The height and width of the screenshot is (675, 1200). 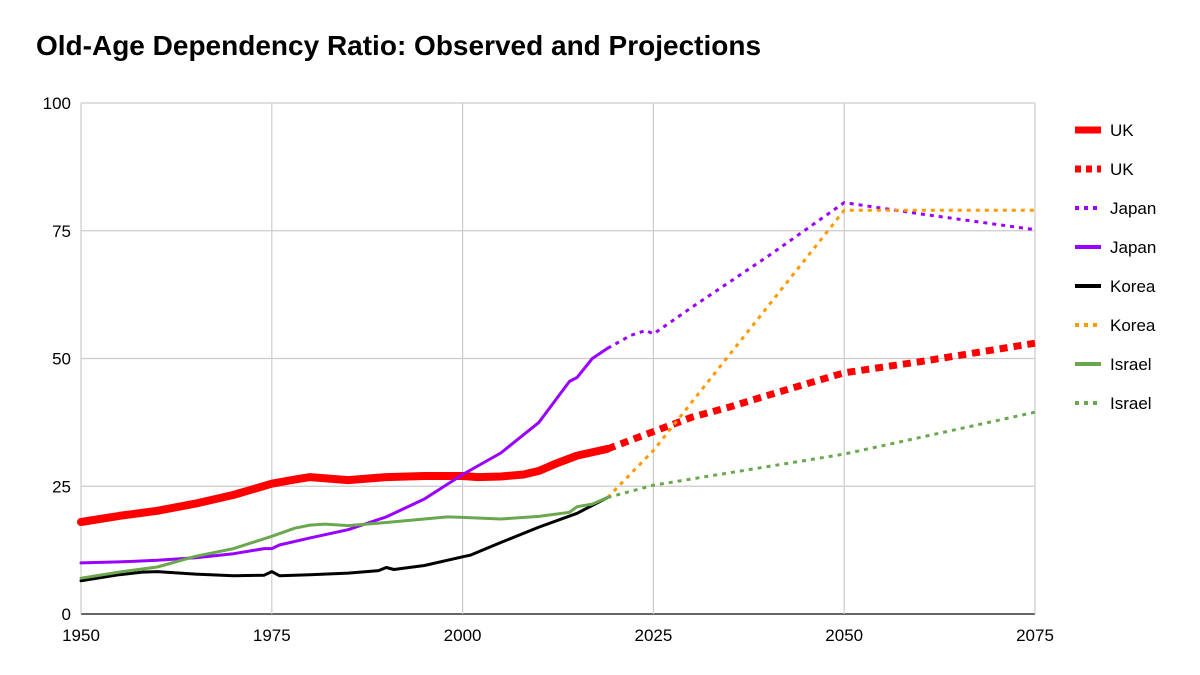 I want to click on series-line-israel-solid, so click(x=344, y=538).